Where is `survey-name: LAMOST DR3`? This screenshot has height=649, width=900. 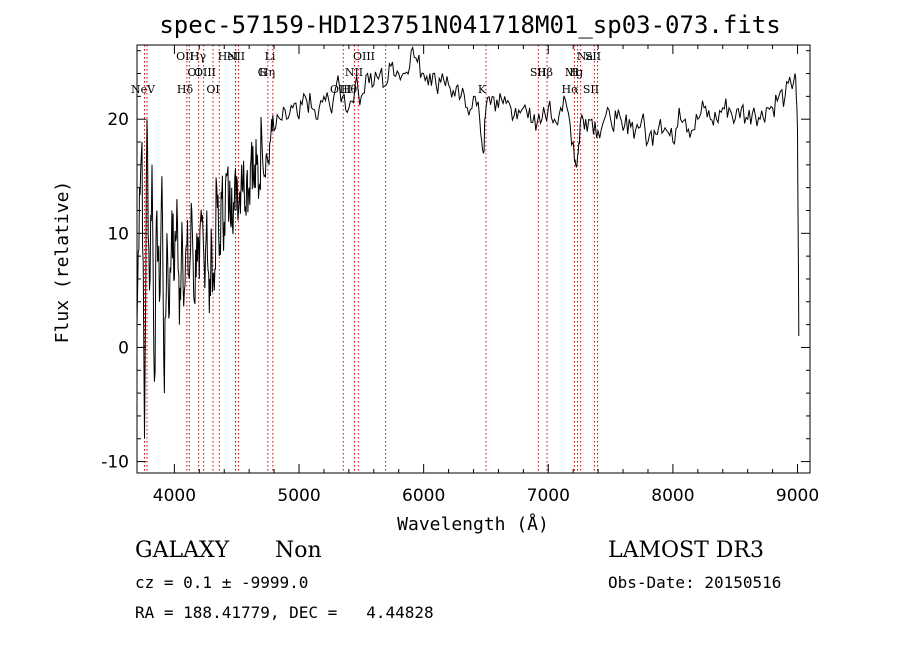
survey-name: LAMOST DR3 is located at coordinates (686, 550).